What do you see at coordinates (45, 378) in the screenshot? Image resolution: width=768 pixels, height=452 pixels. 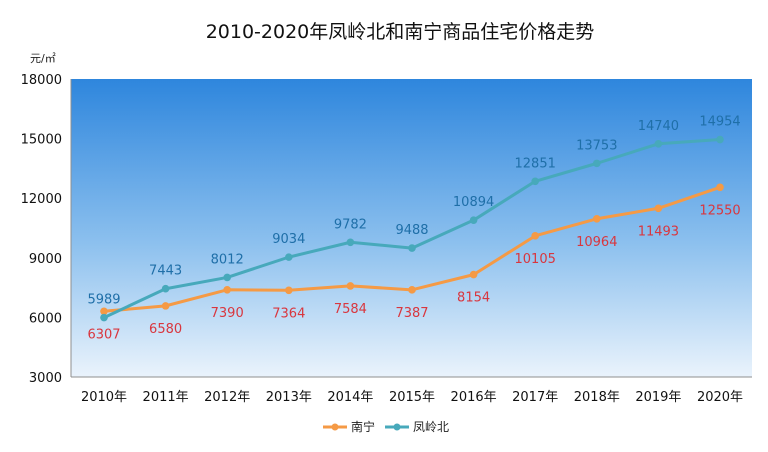 I see `y-tick-label: 3000` at bounding box center [45, 378].